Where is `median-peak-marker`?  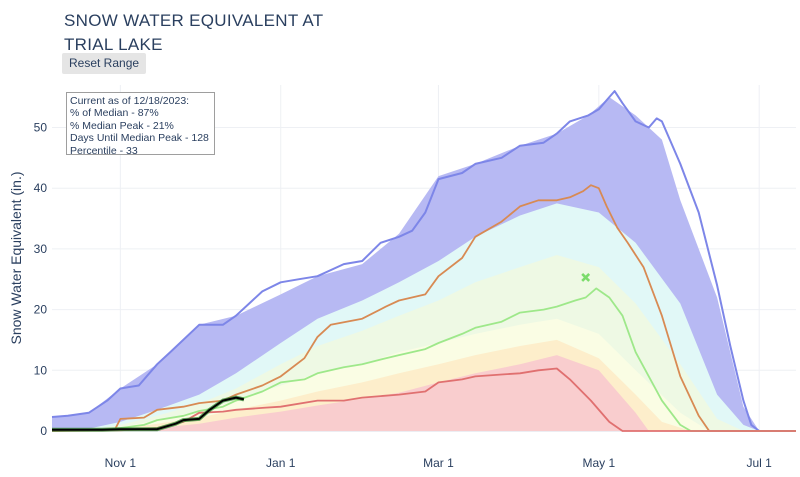
median-peak-marker is located at coordinates (586, 277).